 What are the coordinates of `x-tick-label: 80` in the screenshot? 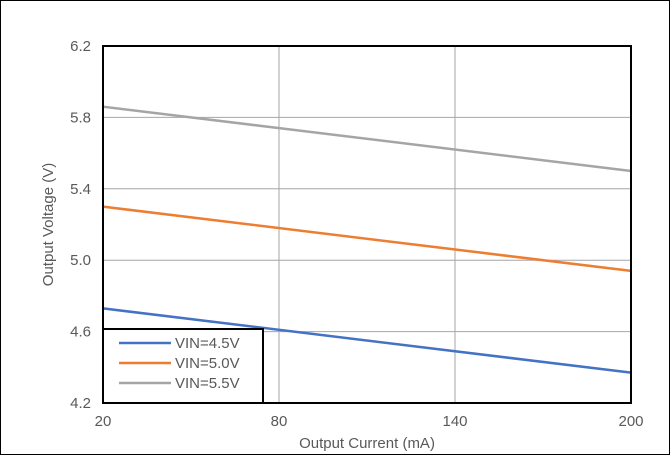 It's located at (279, 421).